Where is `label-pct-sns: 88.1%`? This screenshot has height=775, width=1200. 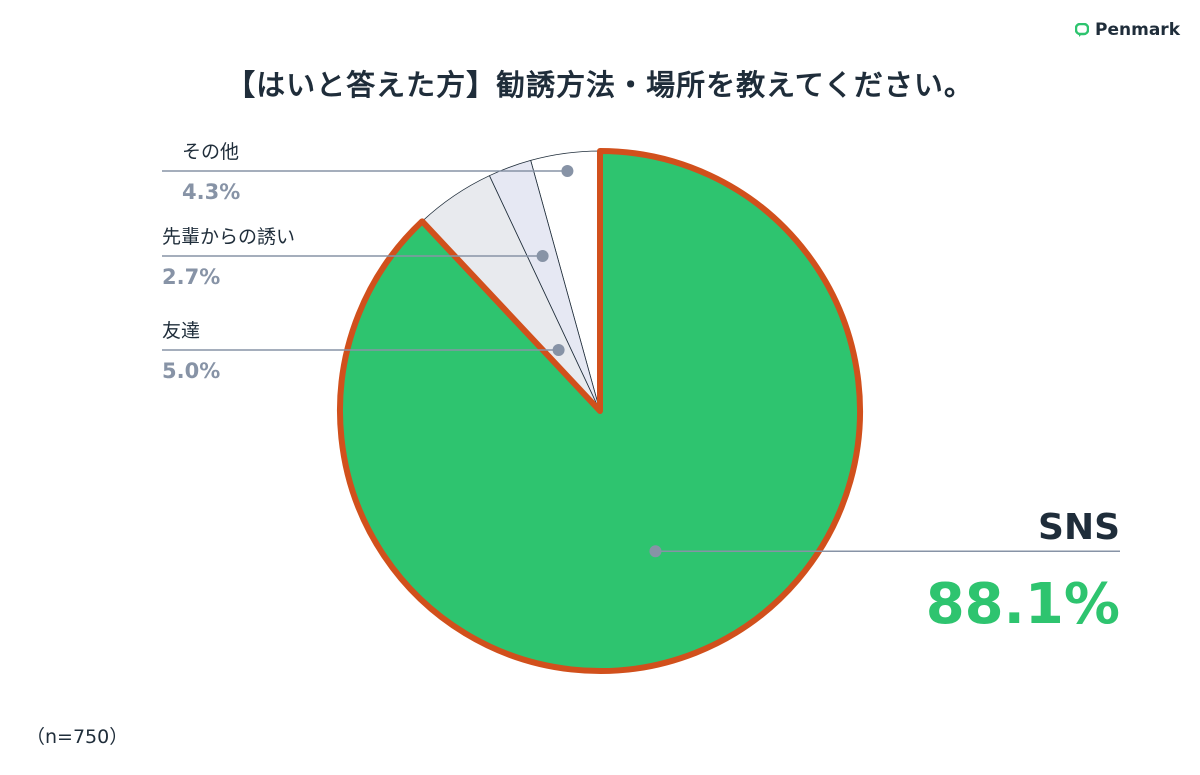 label-pct-sns: 88.1% is located at coordinates (1023, 604).